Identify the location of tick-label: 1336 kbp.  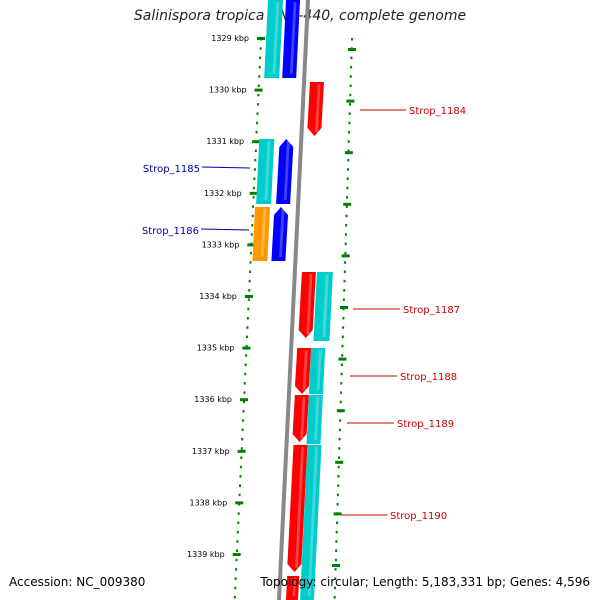
(213, 399).